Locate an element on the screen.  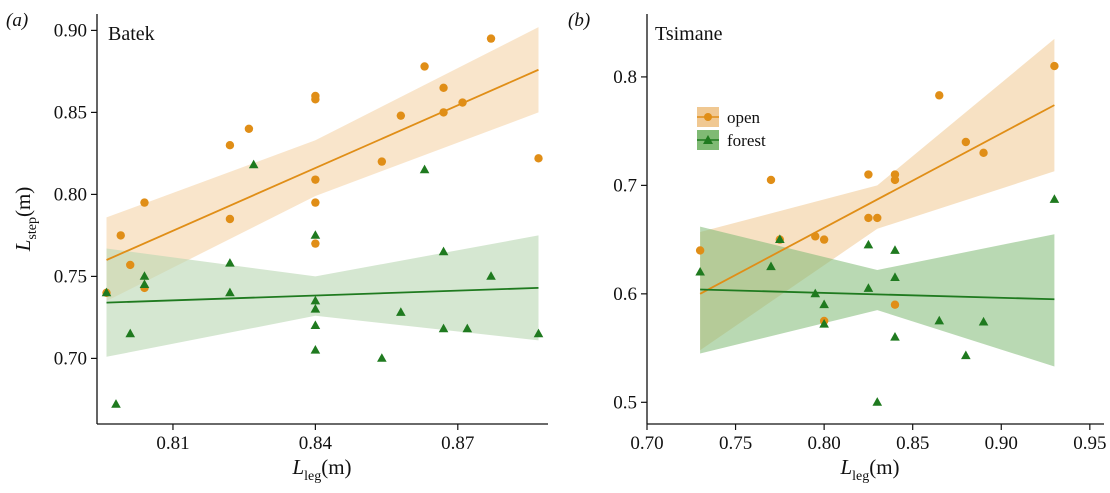
x-tick-label: 0.81 is located at coordinates (172, 443).